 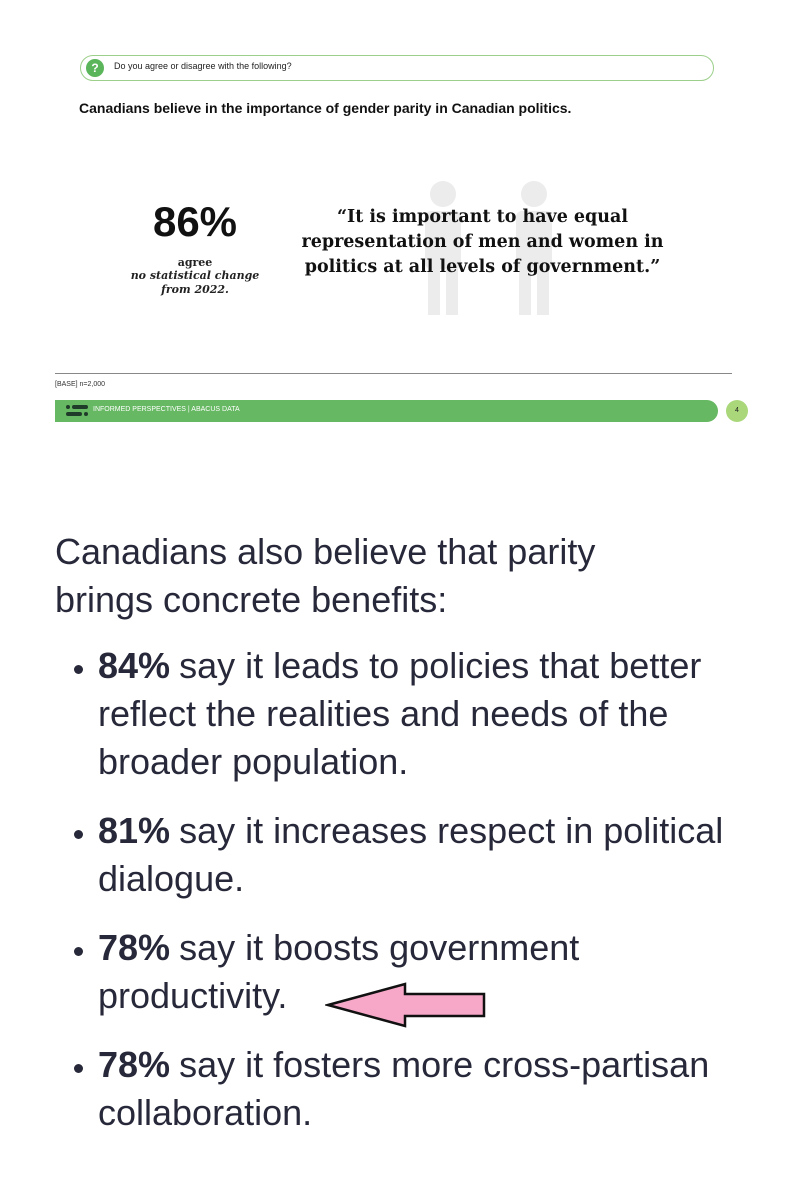 What do you see at coordinates (134, 665) in the screenshot?
I see `bullet-stat: 84%` at bounding box center [134, 665].